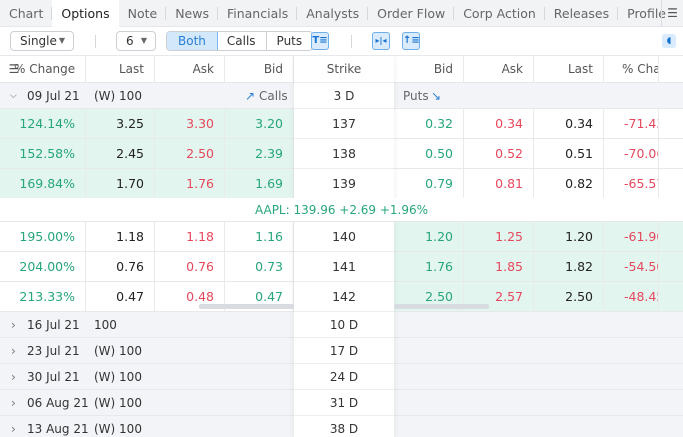 This screenshot has width=683, height=437. I want to click on call-ask: 1.18, so click(190, 236).